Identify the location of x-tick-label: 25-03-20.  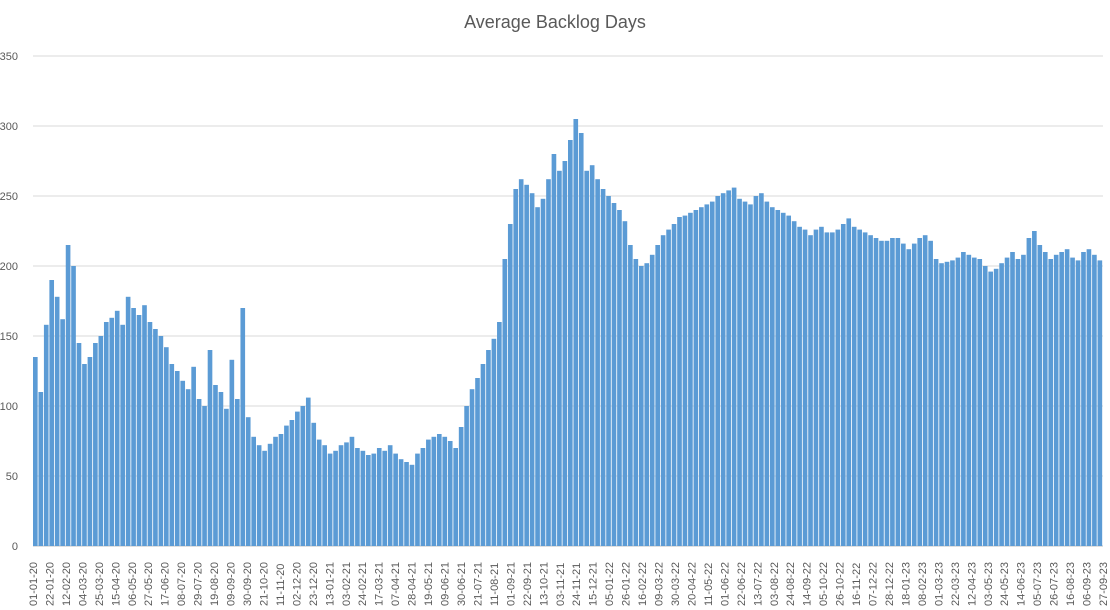
(100, 584).